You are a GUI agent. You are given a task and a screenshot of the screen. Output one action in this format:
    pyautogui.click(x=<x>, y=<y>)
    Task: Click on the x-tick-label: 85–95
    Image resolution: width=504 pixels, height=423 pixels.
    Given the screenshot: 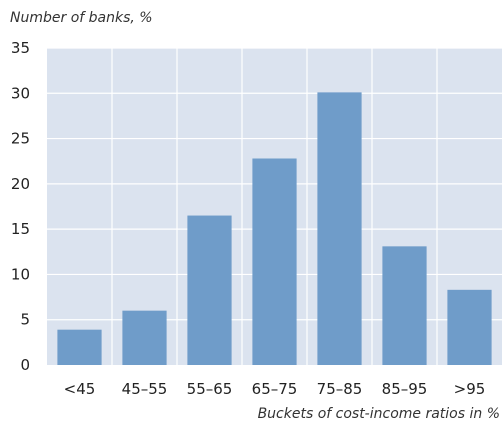 What is the action you would take?
    pyautogui.click(x=405, y=389)
    